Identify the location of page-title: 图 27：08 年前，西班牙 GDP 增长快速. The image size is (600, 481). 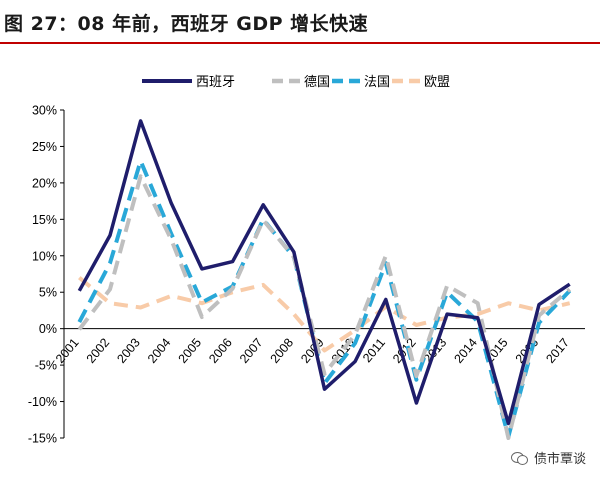
(186, 24).